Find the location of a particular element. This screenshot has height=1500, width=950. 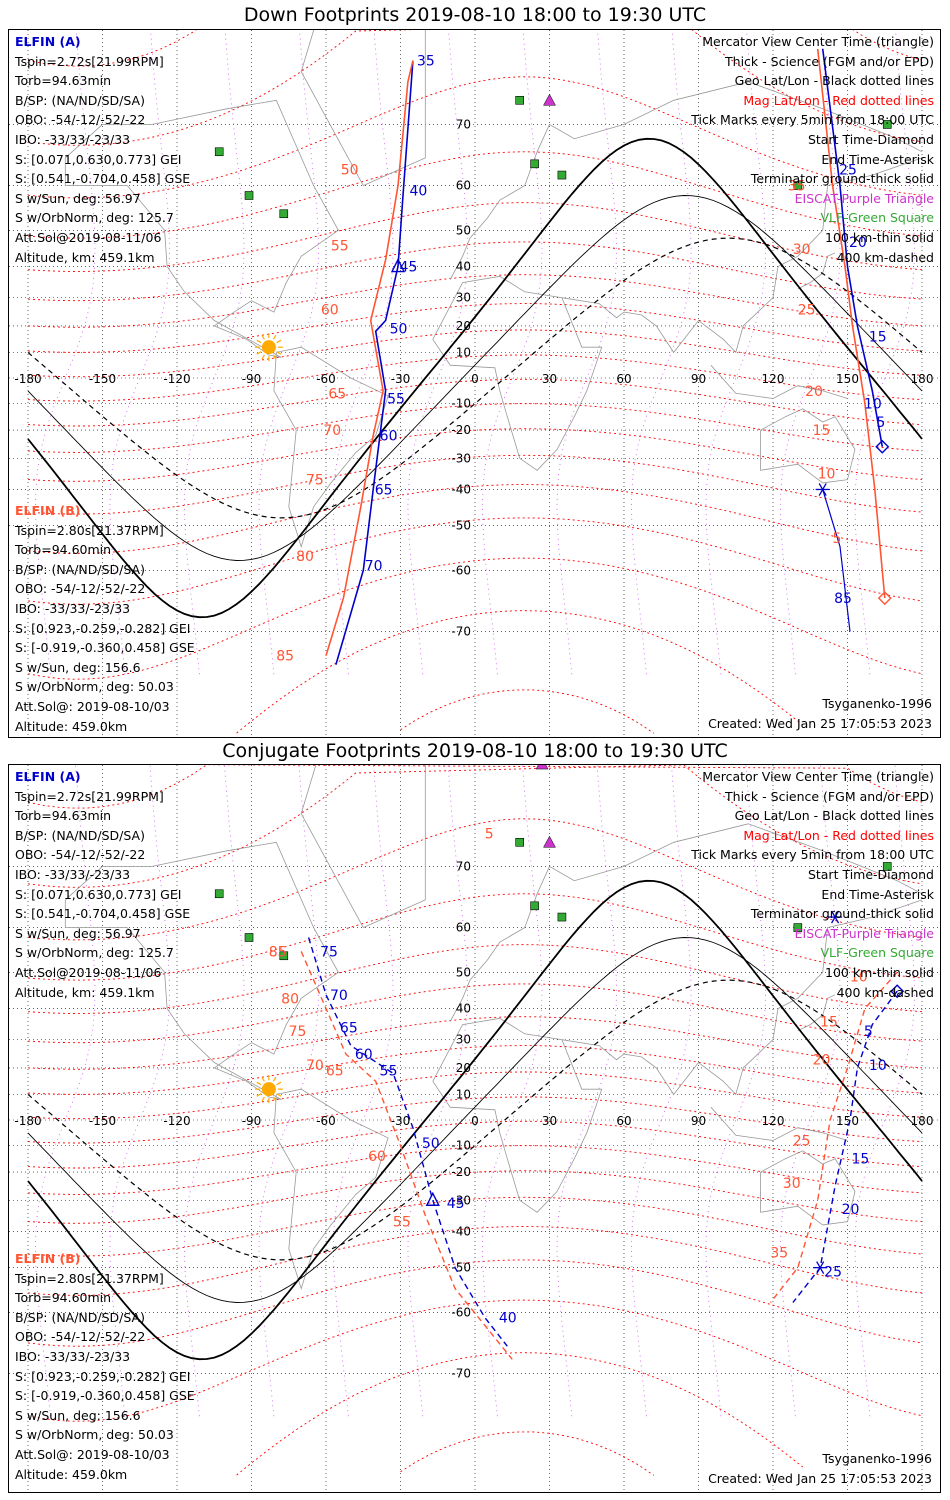

sun-disc is located at coordinates (268, 347).